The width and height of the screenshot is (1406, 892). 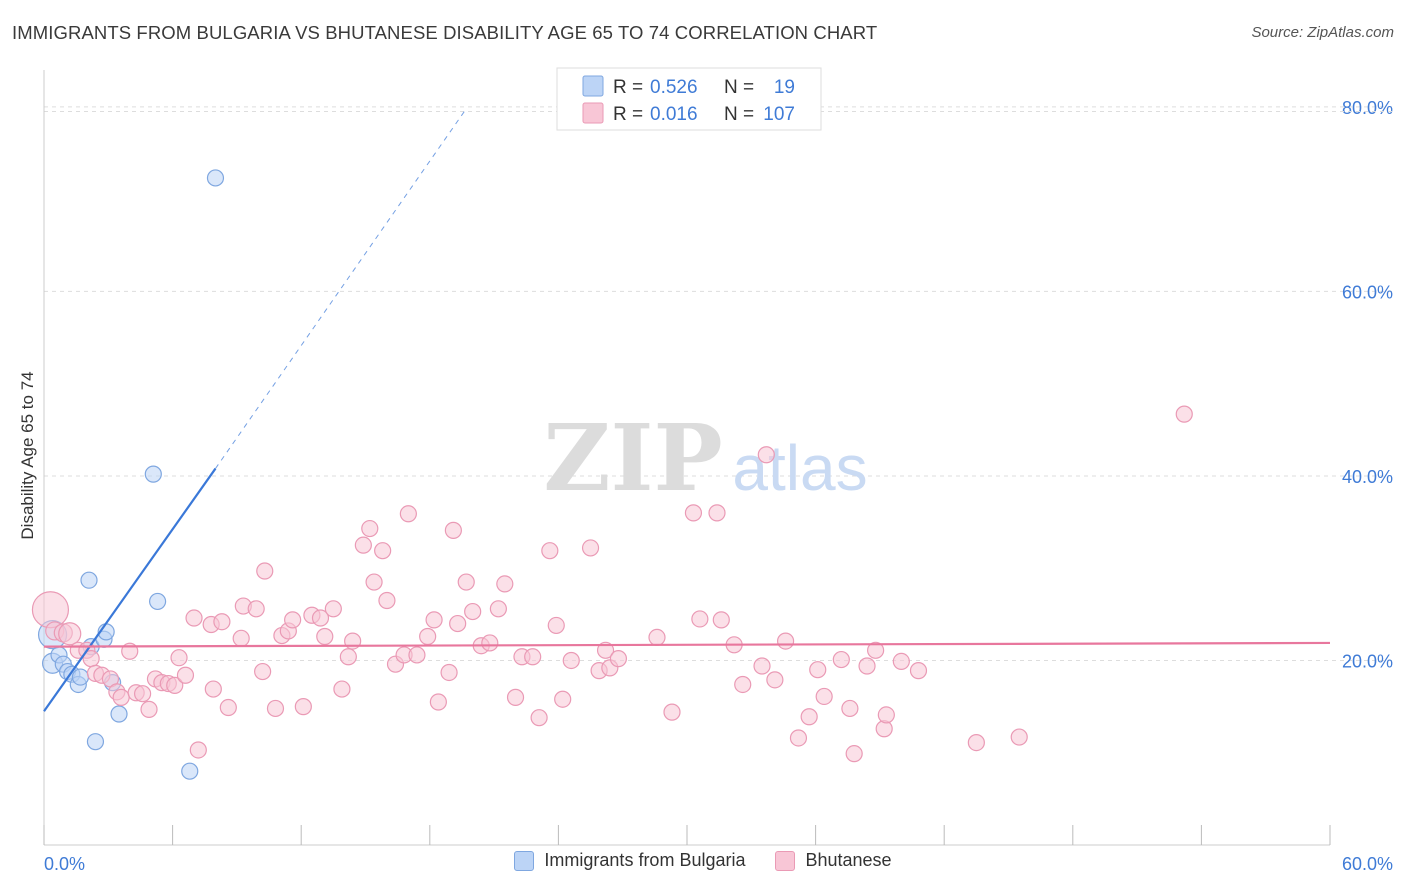 I want to click on stats-n-value: 107, so click(x=779, y=114).